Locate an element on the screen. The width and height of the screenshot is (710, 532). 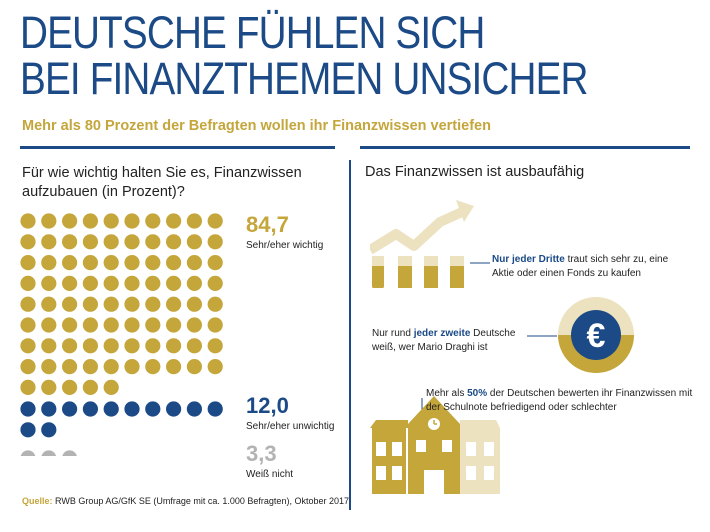
label-unimportant: Sehr/eher unwichtig is located at coordinates (290, 426).